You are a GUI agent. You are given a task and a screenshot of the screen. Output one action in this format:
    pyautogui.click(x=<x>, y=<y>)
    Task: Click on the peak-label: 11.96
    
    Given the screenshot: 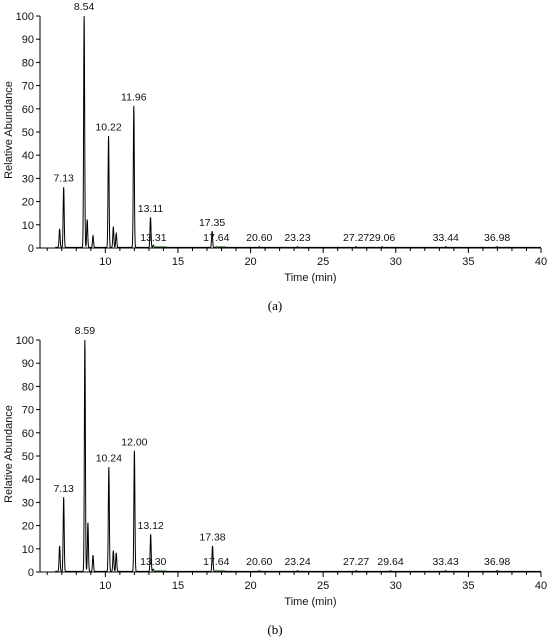 What is the action you would take?
    pyautogui.click(x=134, y=97)
    